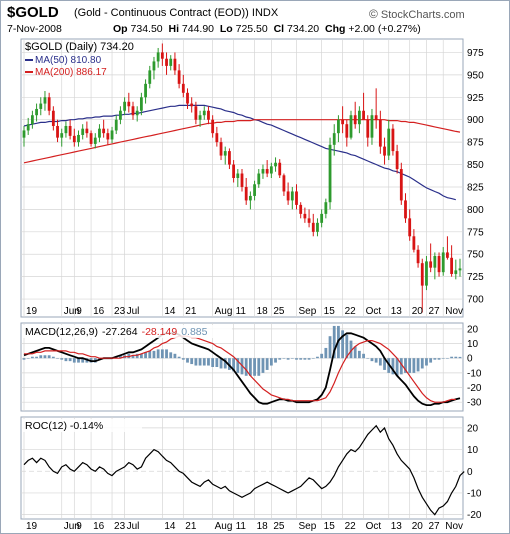  What do you see at coordinates (475, 120) in the screenshot?
I see `price-y-tick-label: 900` at bounding box center [475, 120].